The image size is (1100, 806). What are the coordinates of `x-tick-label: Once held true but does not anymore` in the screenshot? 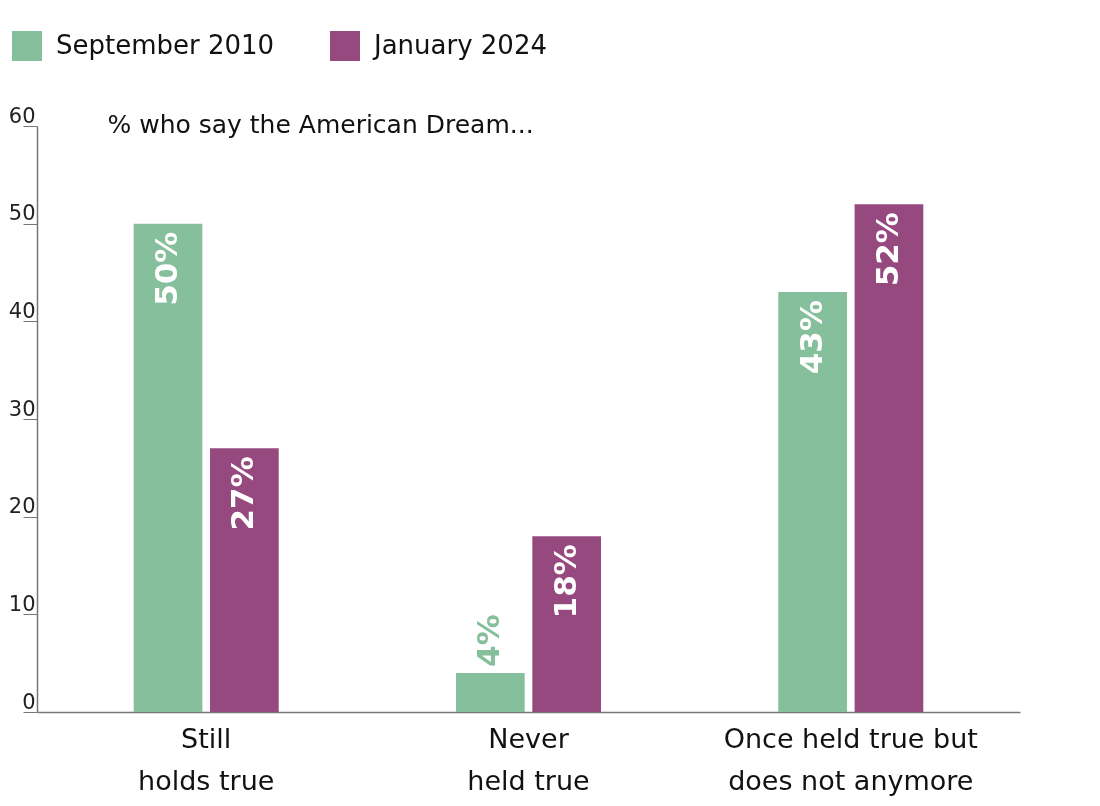 It's located at (850, 759).